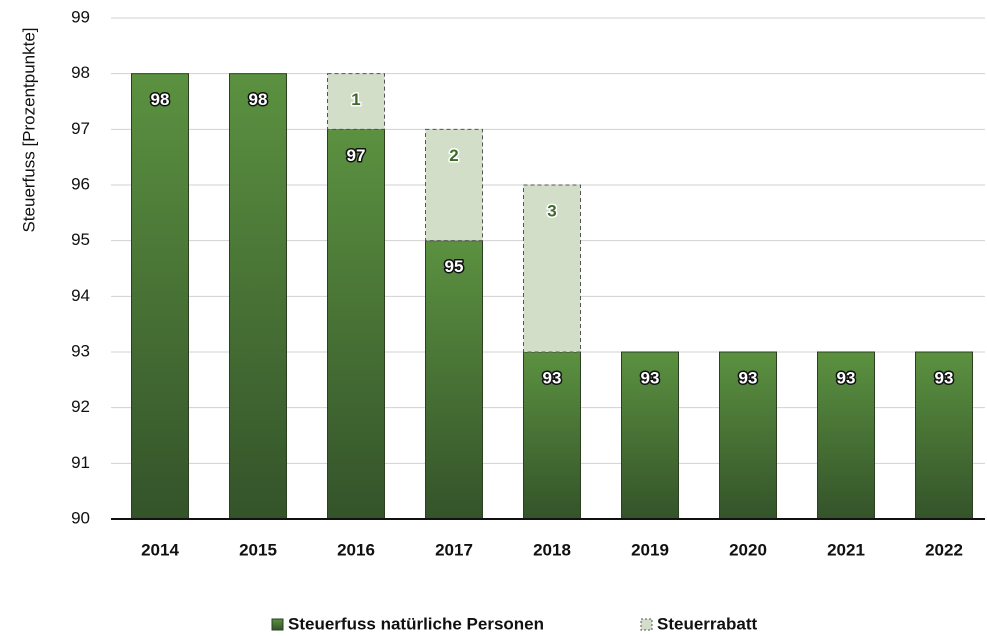 The height and width of the screenshot is (636, 987). Describe the element at coordinates (80, 183) in the screenshot. I see `y-tick-label: 96` at that location.